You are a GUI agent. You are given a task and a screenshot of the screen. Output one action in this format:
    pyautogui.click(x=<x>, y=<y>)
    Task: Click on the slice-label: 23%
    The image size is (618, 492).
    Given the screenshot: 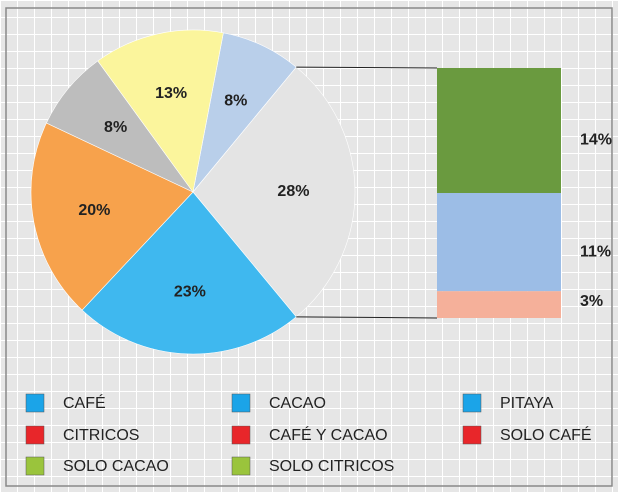 What is the action you would take?
    pyautogui.click(x=190, y=292)
    